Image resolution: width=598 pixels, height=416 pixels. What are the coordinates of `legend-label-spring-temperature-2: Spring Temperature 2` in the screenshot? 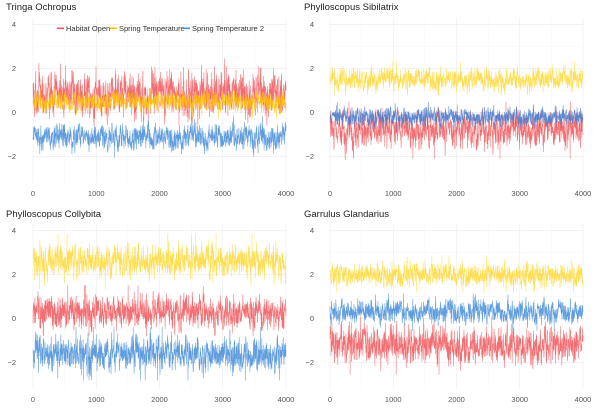 It's located at (228, 28).